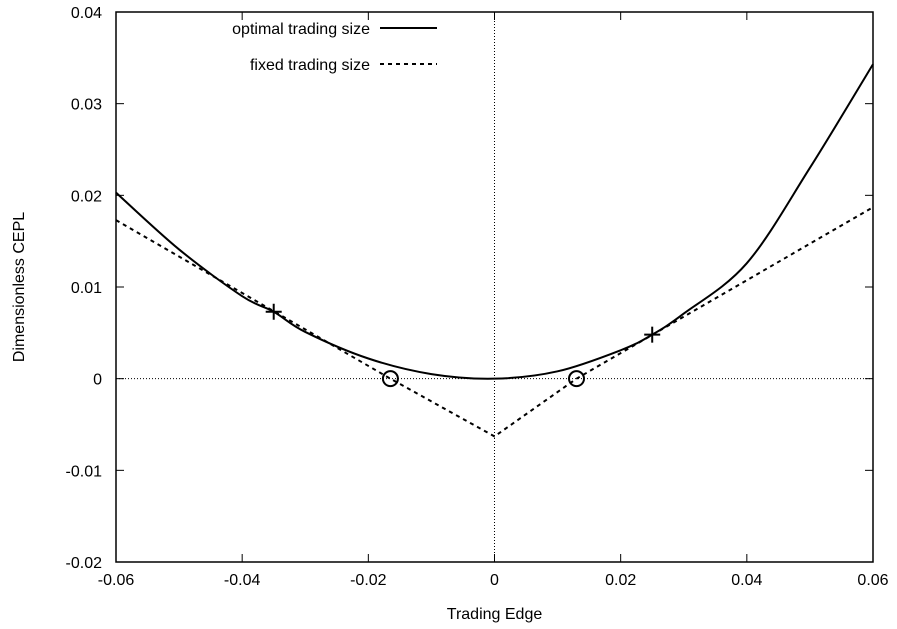 This screenshot has height=629, width=897. What do you see at coordinates (242, 580) in the screenshot?
I see `x-tick-label: -0.04` at bounding box center [242, 580].